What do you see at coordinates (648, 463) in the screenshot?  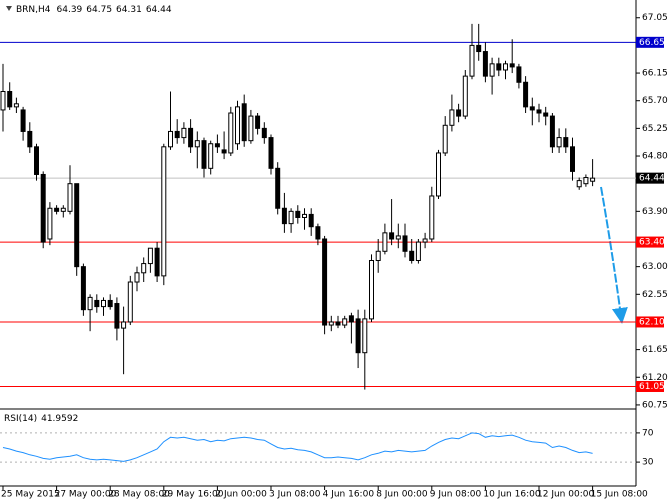 I see `y-tick-label: 30` at bounding box center [648, 463].